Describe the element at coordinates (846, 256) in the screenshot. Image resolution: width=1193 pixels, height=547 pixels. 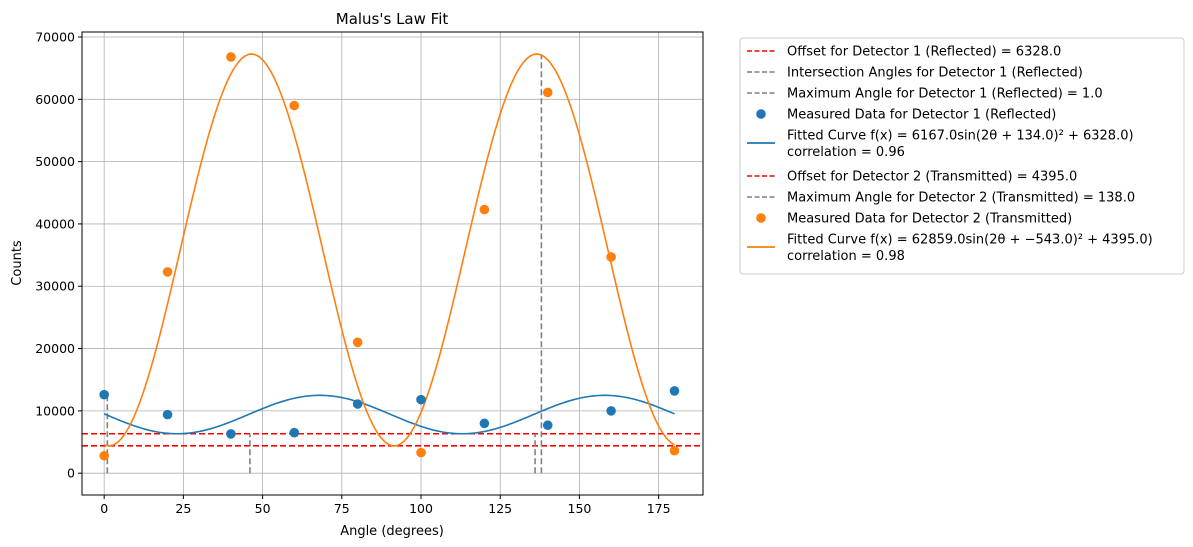
I see `legend-label-sub: correlation = 0.98` at that location.